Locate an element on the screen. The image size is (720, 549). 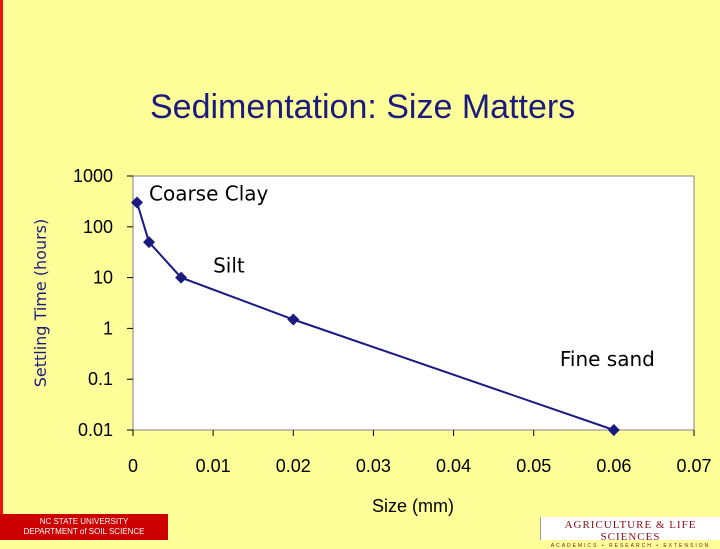
footer-university-name: NC STATE UNIVERSITY is located at coordinates (84, 521).